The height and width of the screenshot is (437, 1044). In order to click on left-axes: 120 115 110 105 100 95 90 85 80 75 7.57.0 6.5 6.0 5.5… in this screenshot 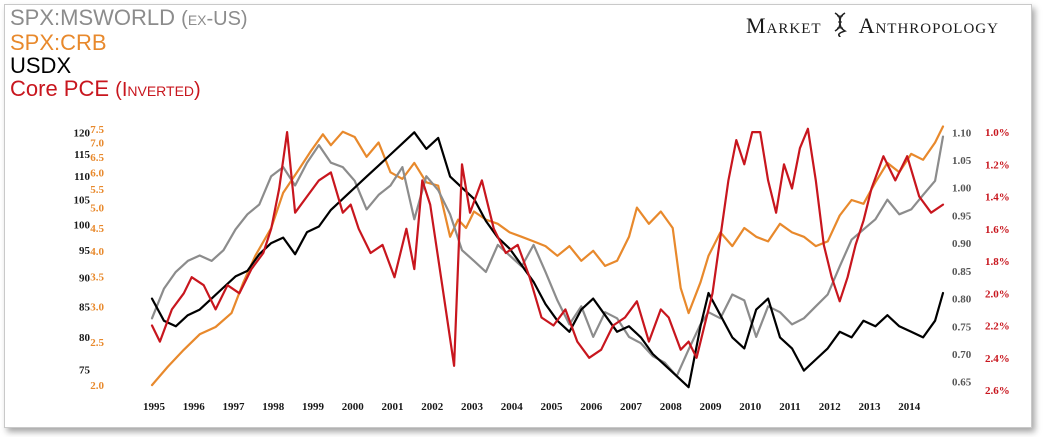, I will do `click(89, 258)`.